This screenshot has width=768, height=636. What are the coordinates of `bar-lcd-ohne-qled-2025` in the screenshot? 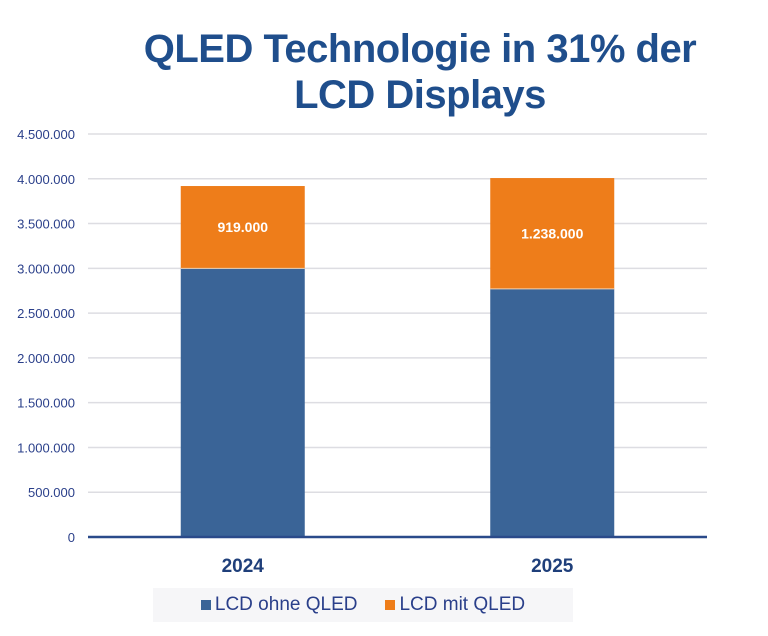 It's located at (552, 412).